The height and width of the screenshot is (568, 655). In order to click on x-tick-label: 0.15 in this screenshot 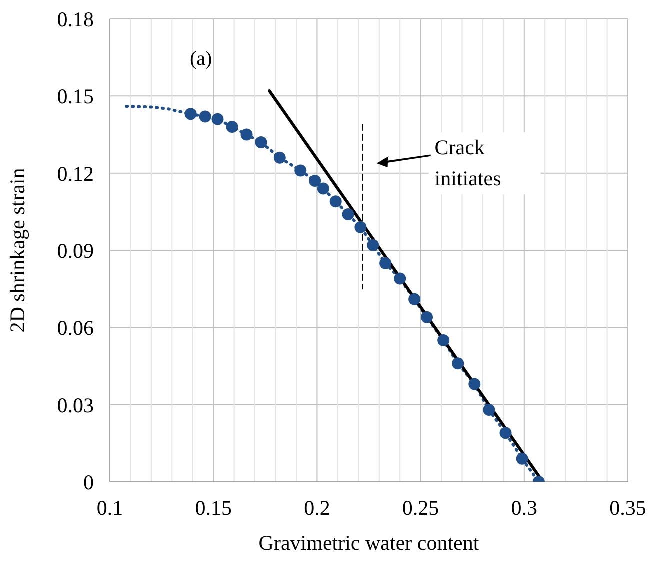, I will do `click(213, 508)`.